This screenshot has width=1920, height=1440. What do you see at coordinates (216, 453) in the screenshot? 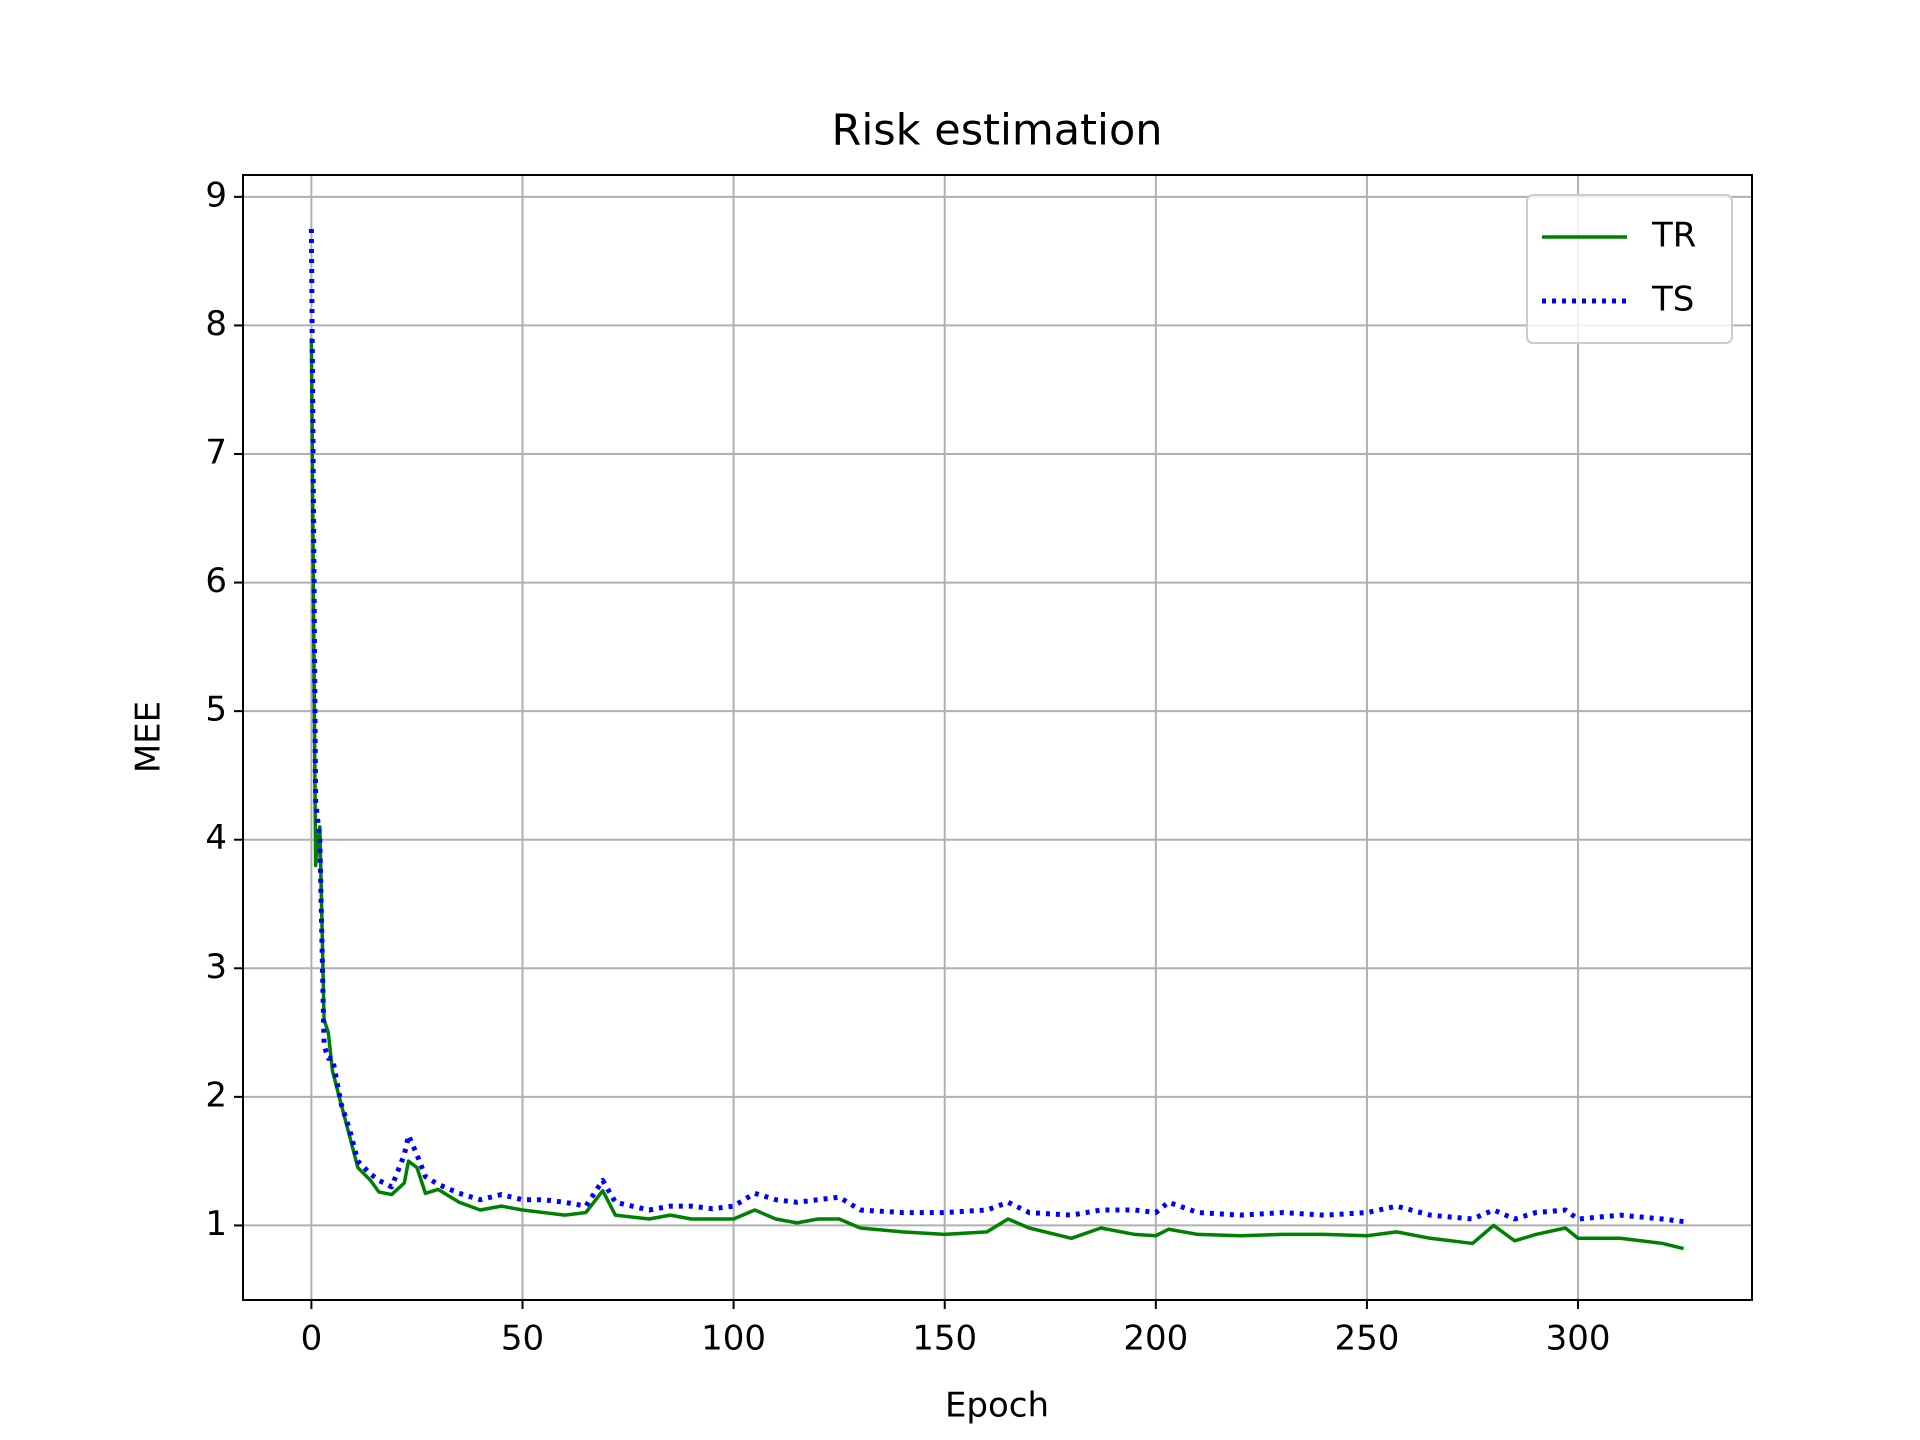
I see `y-tick-label: 7` at bounding box center [216, 453].